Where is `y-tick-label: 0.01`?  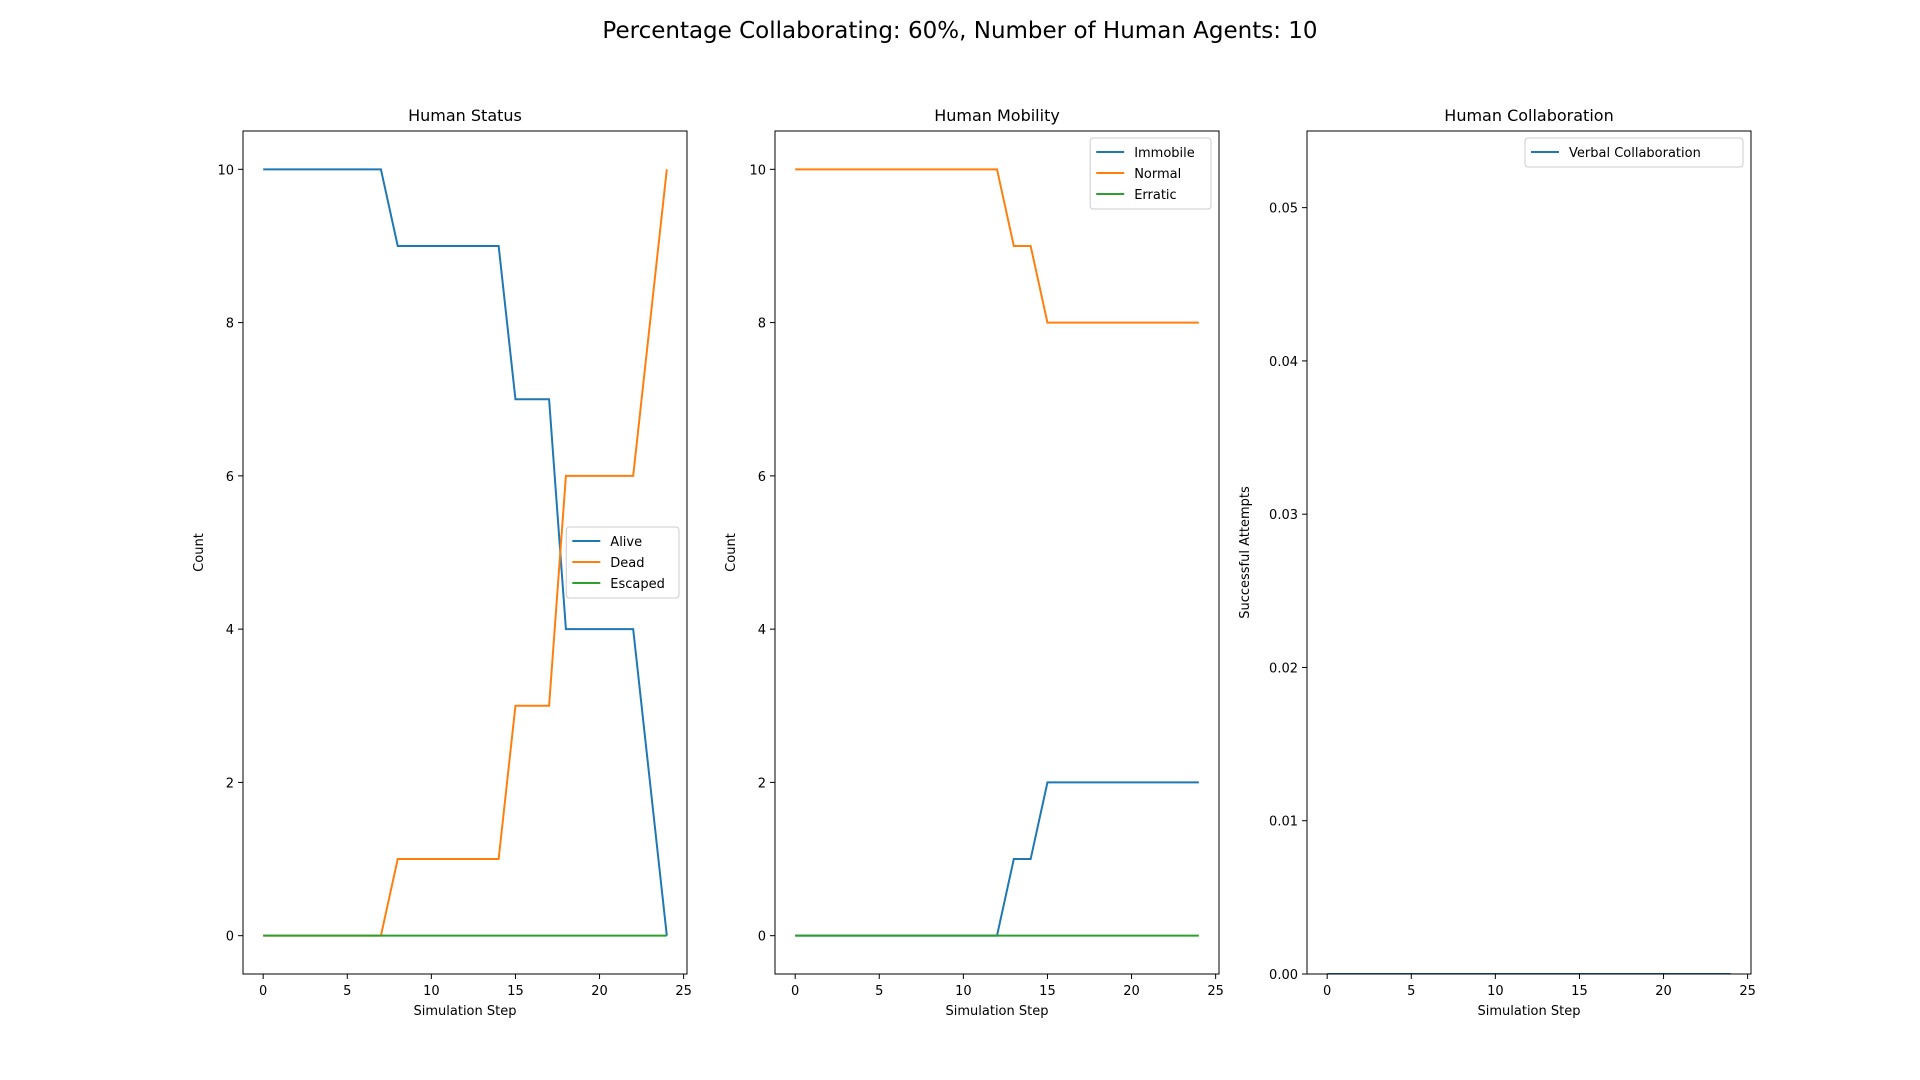 y-tick-label: 0.01 is located at coordinates (1283, 822).